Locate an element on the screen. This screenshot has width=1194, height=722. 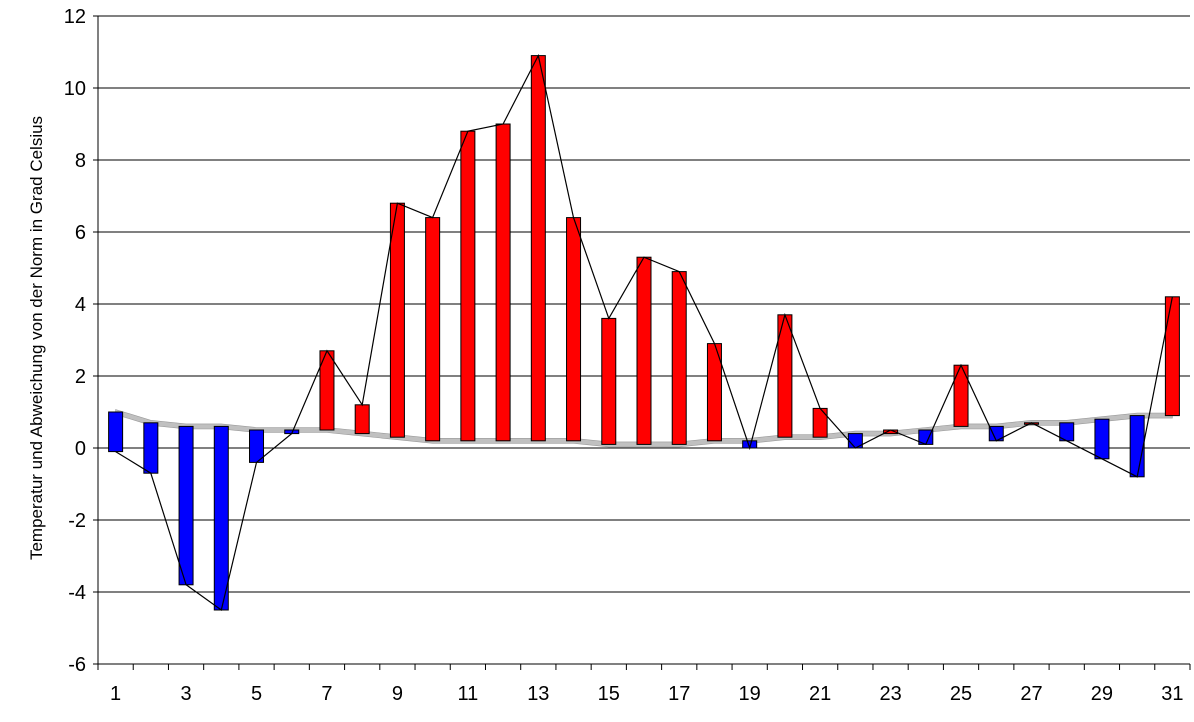
x-tick-label-15: 15 is located at coordinates (609, 694).